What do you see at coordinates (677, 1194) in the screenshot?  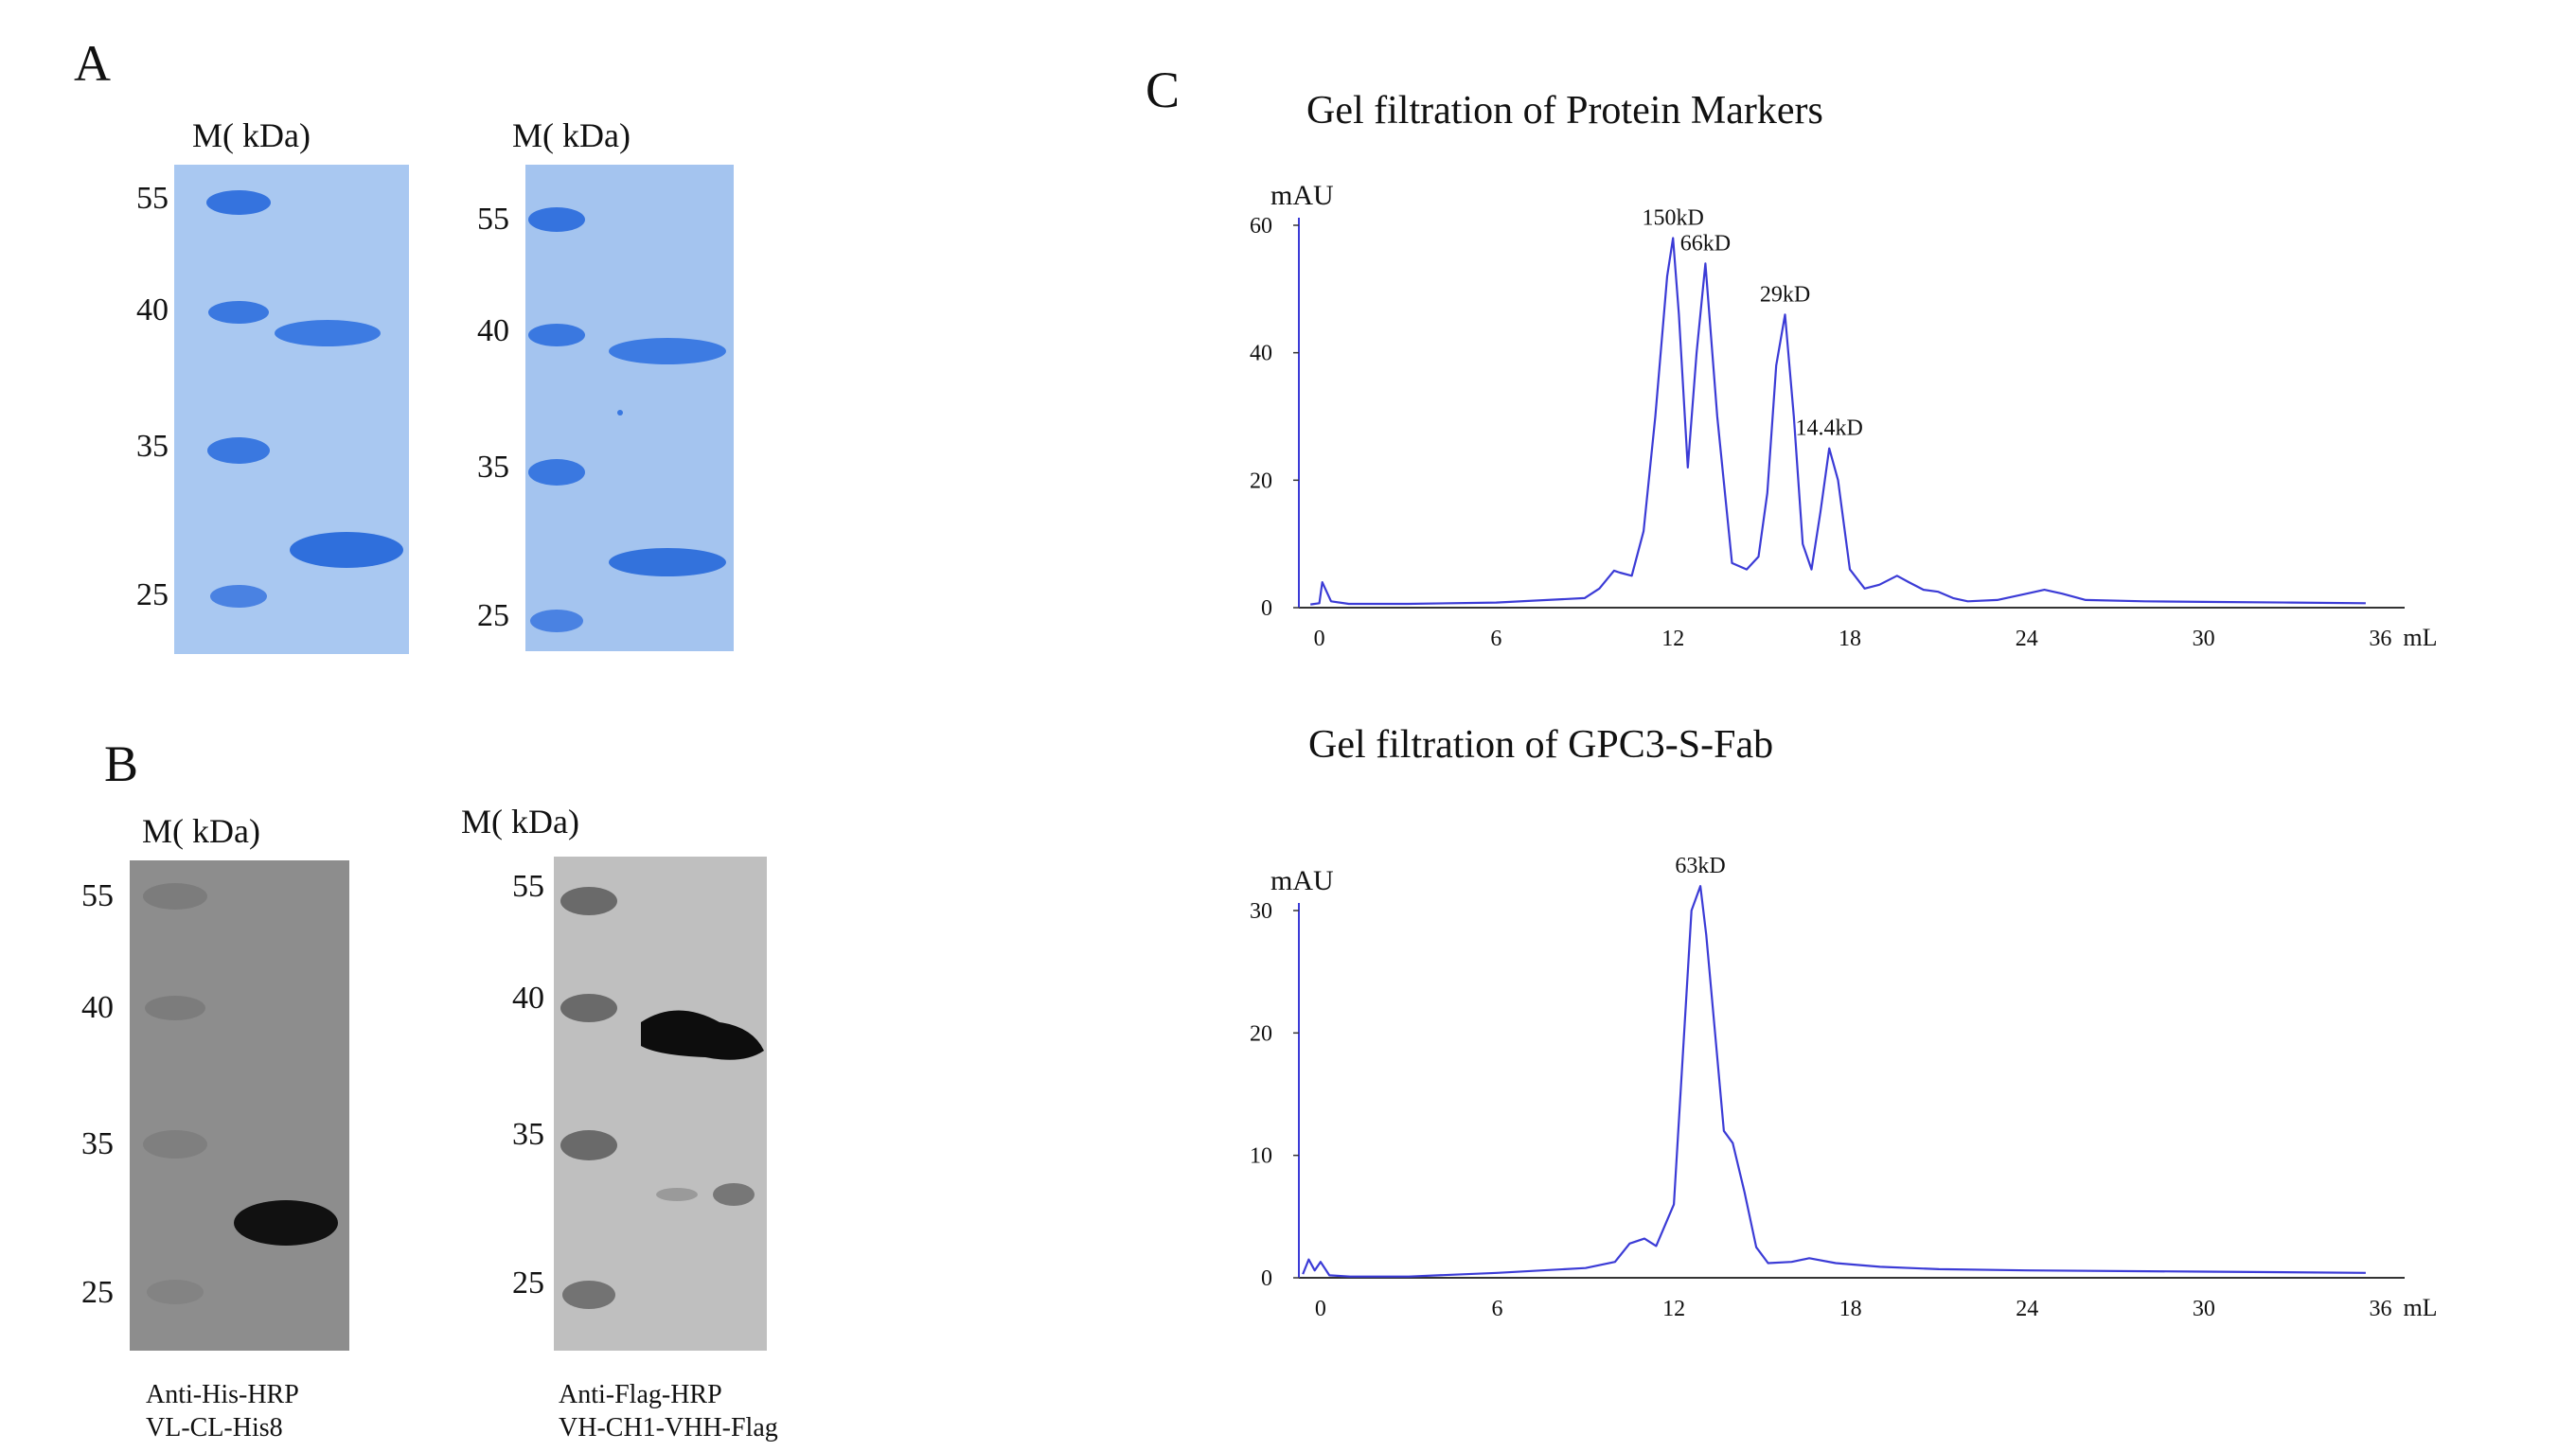 I see `blot-b2-faint-band-left` at bounding box center [677, 1194].